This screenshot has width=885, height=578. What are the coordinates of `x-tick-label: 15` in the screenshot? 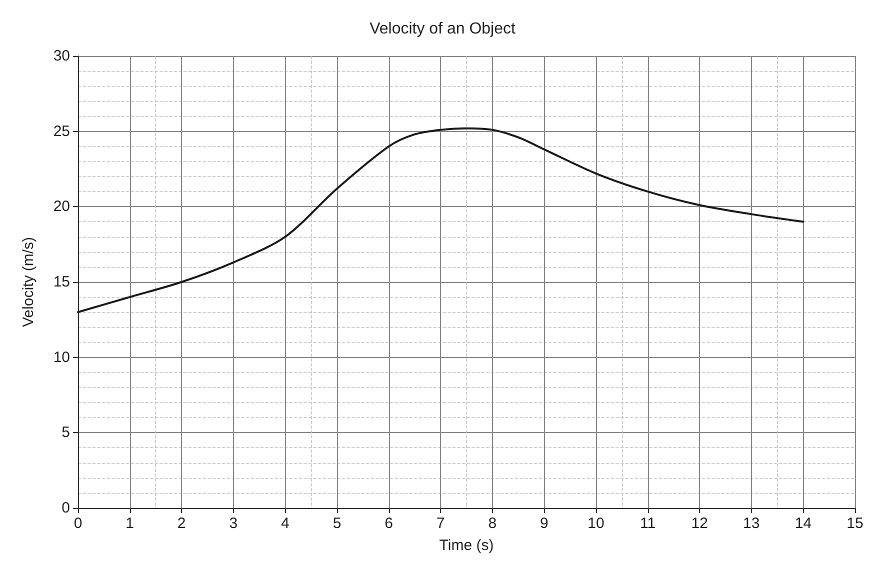 It's located at (855, 523).